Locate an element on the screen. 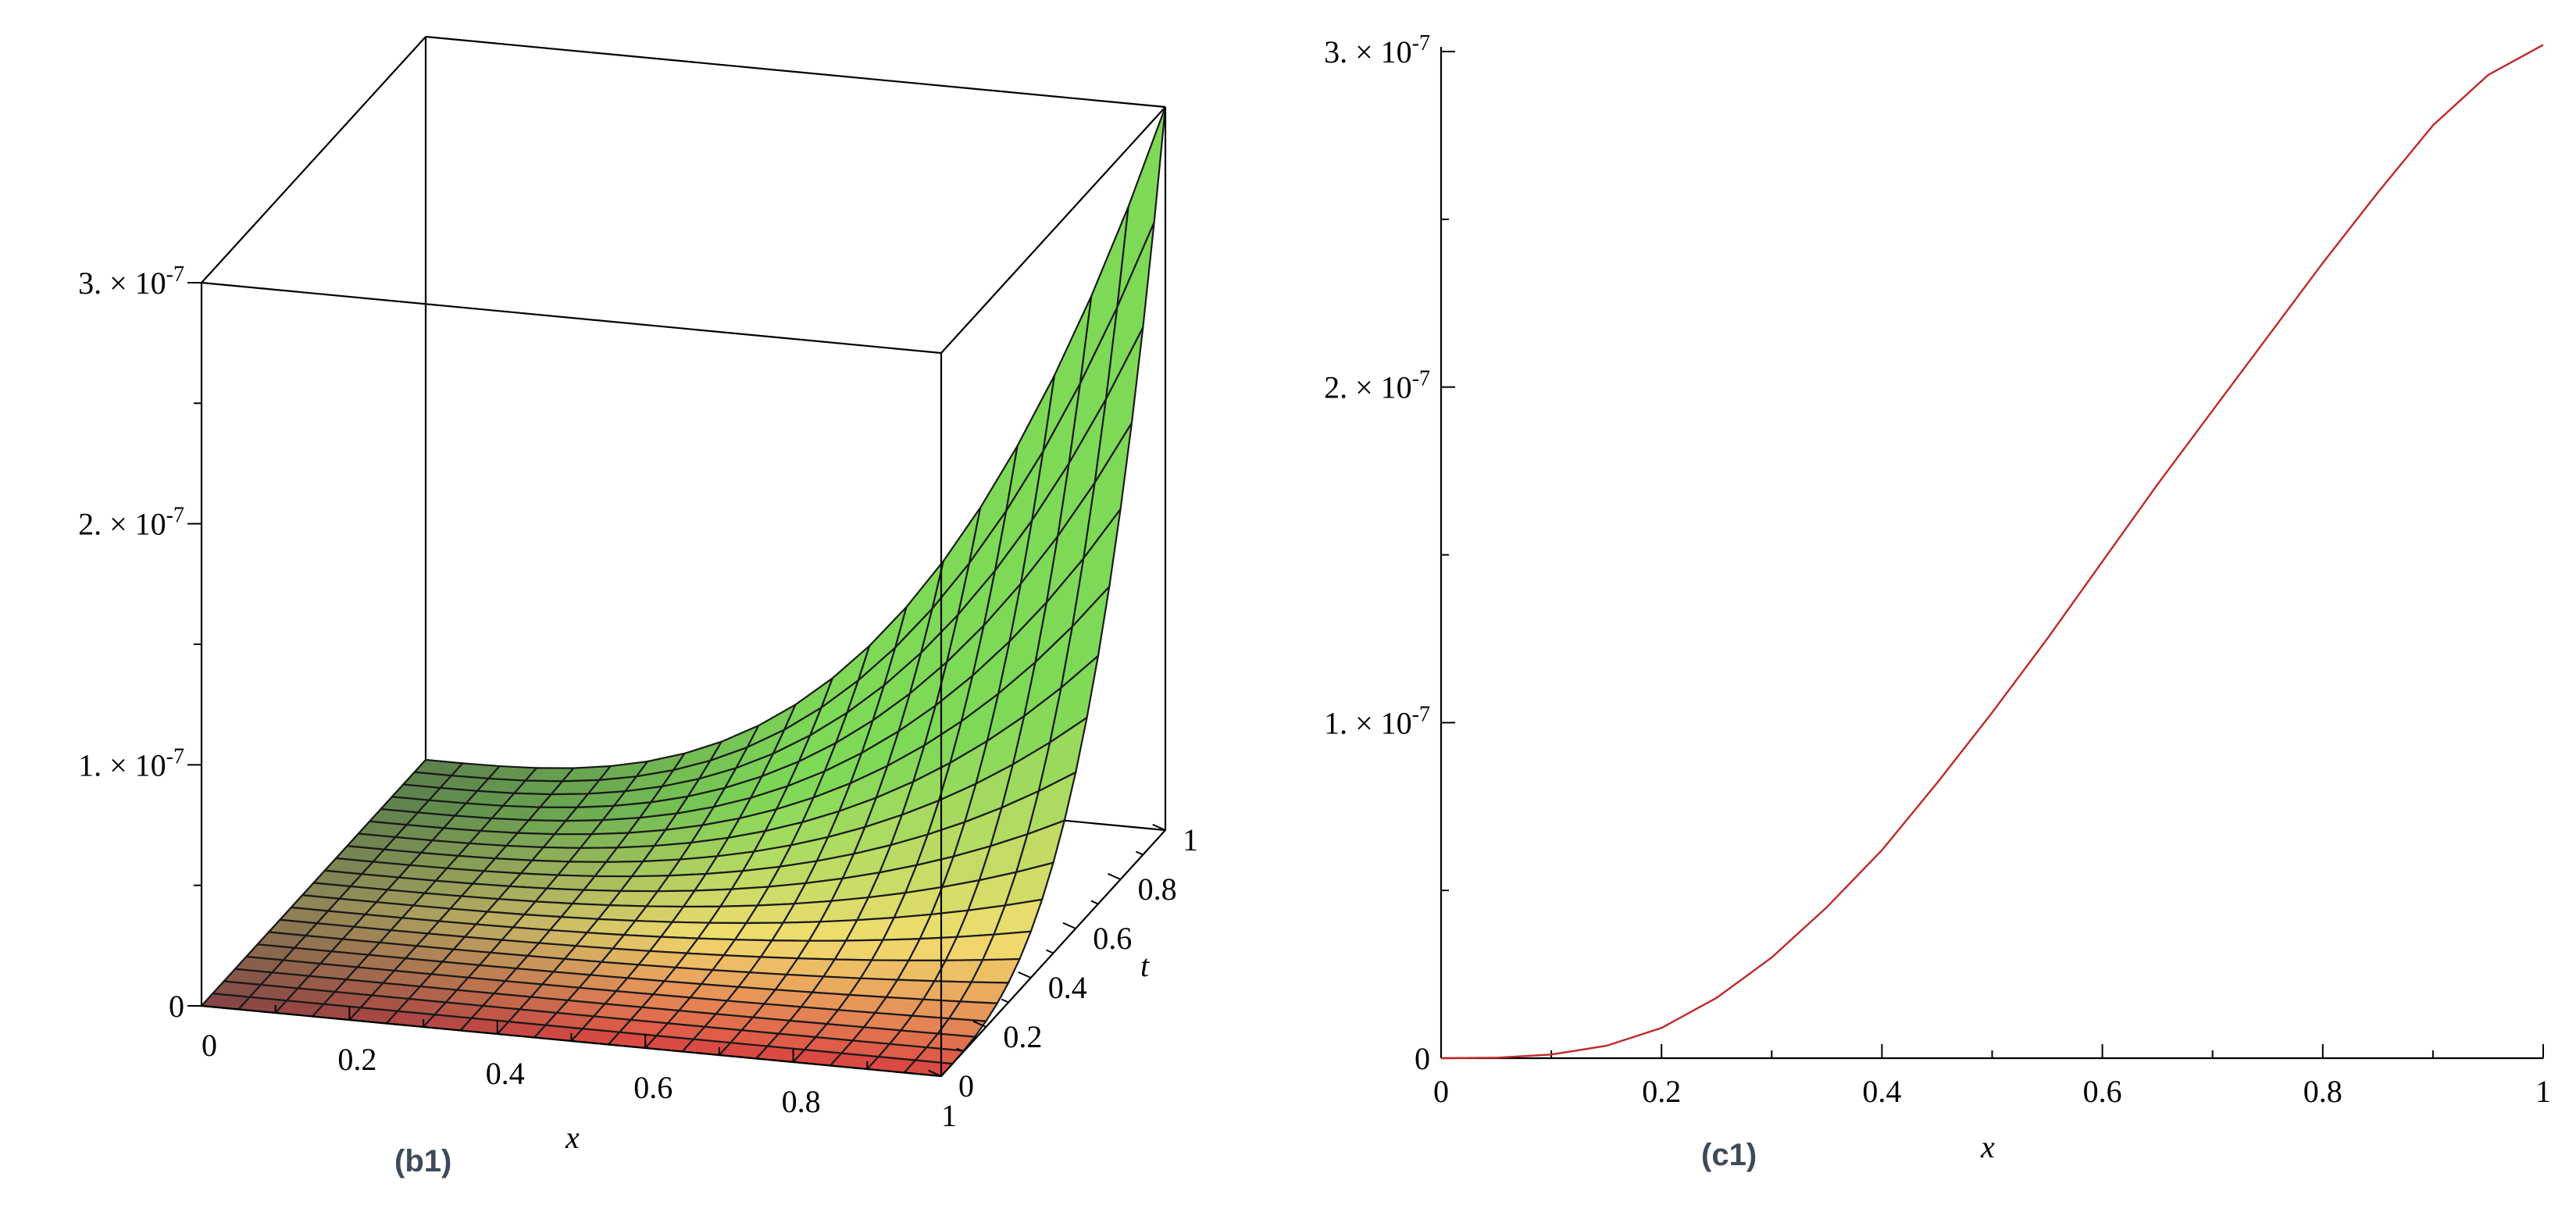 This screenshot has height=1205, width=2576. b1-t-axis-label: t is located at coordinates (1145, 965).